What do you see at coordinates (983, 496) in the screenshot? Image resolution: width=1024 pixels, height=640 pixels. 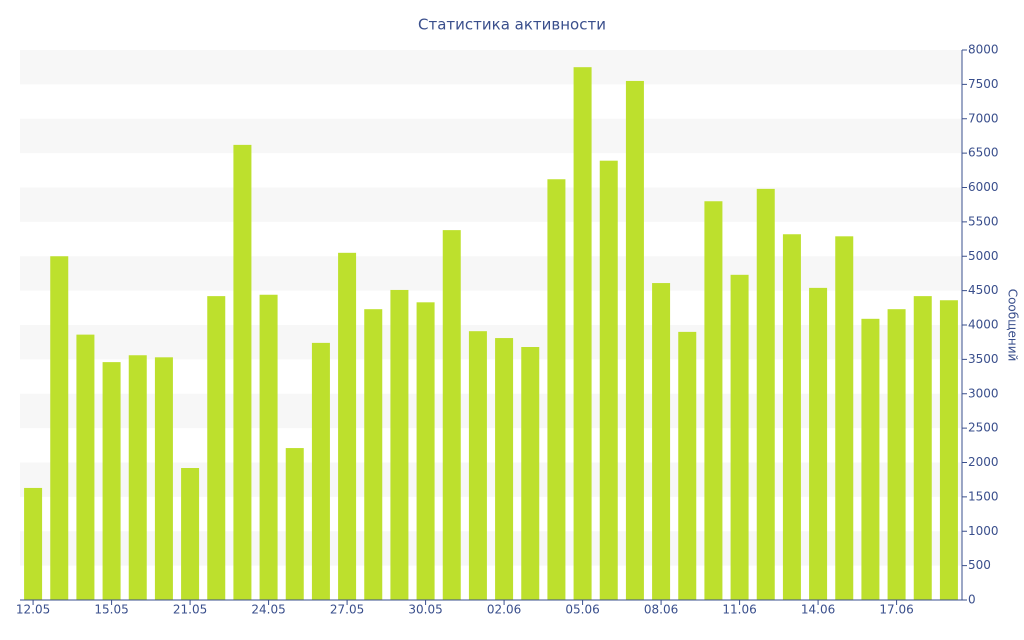 I see `y-tick-label: 1500` at bounding box center [983, 496].